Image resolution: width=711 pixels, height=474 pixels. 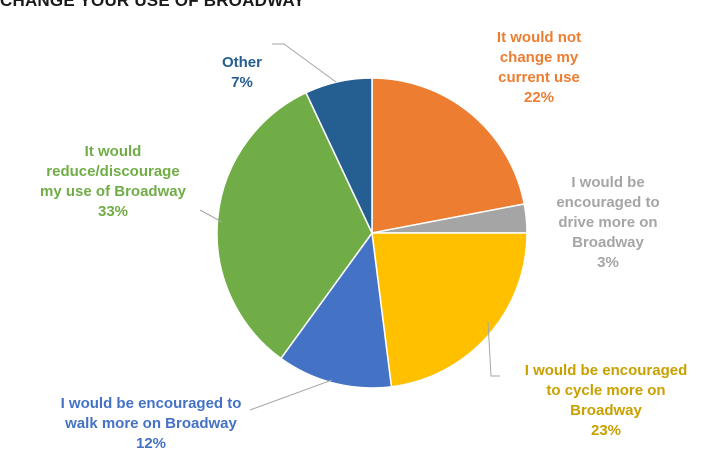 What do you see at coordinates (336, 310) in the screenshot?
I see `pie-slice-walk` at bounding box center [336, 310].